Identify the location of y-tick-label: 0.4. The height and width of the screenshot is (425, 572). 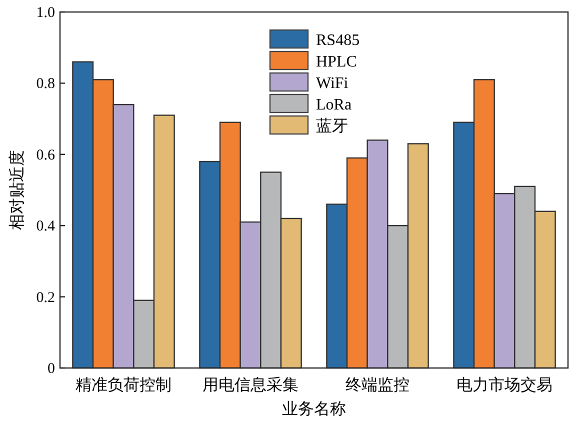
(46, 226).